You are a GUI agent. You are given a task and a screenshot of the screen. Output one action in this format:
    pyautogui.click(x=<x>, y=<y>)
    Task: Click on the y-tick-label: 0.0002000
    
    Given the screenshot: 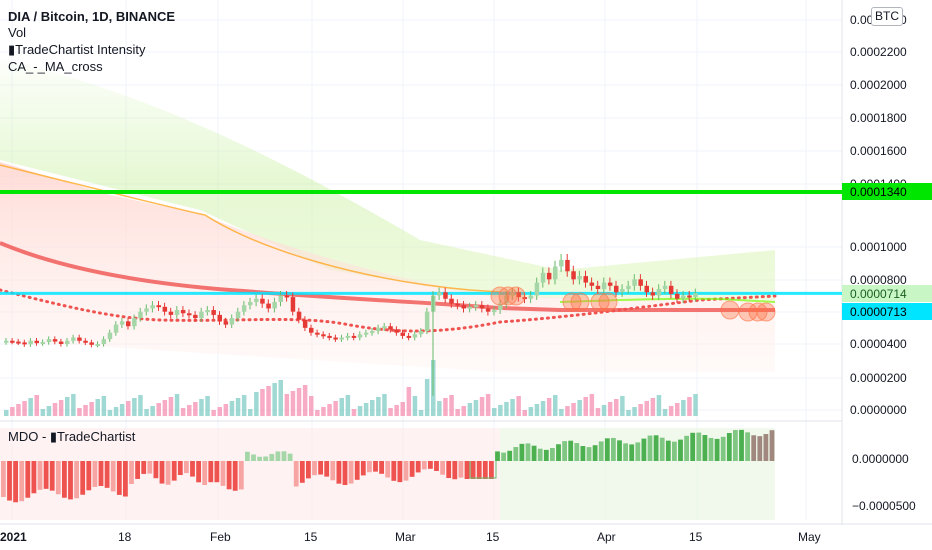 What is the action you would take?
    pyautogui.click(x=878, y=85)
    